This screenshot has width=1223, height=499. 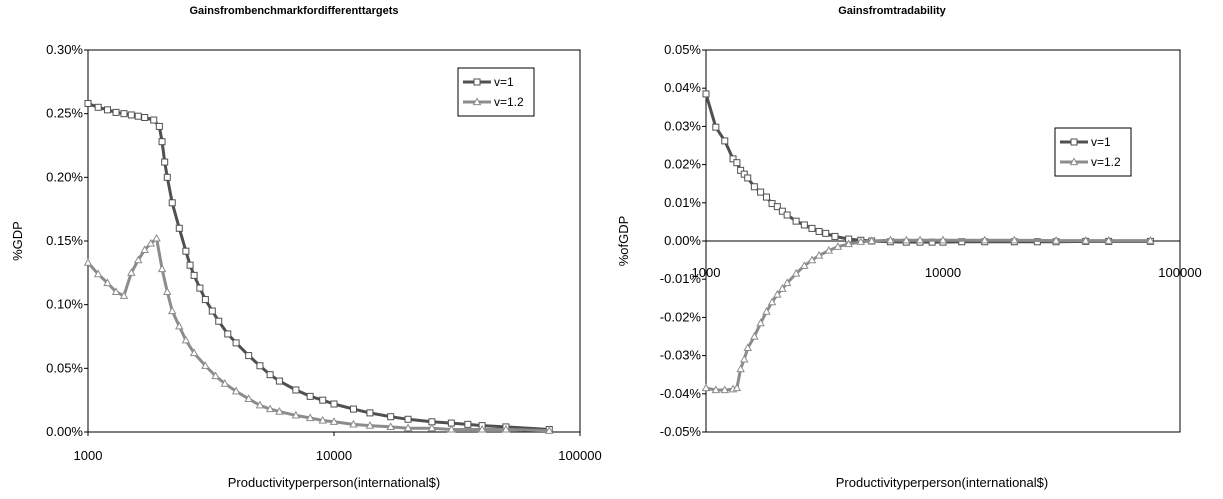 What do you see at coordinates (64, 304) in the screenshot?
I see `y-tick-label: 0.10%` at bounding box center [64, 304].